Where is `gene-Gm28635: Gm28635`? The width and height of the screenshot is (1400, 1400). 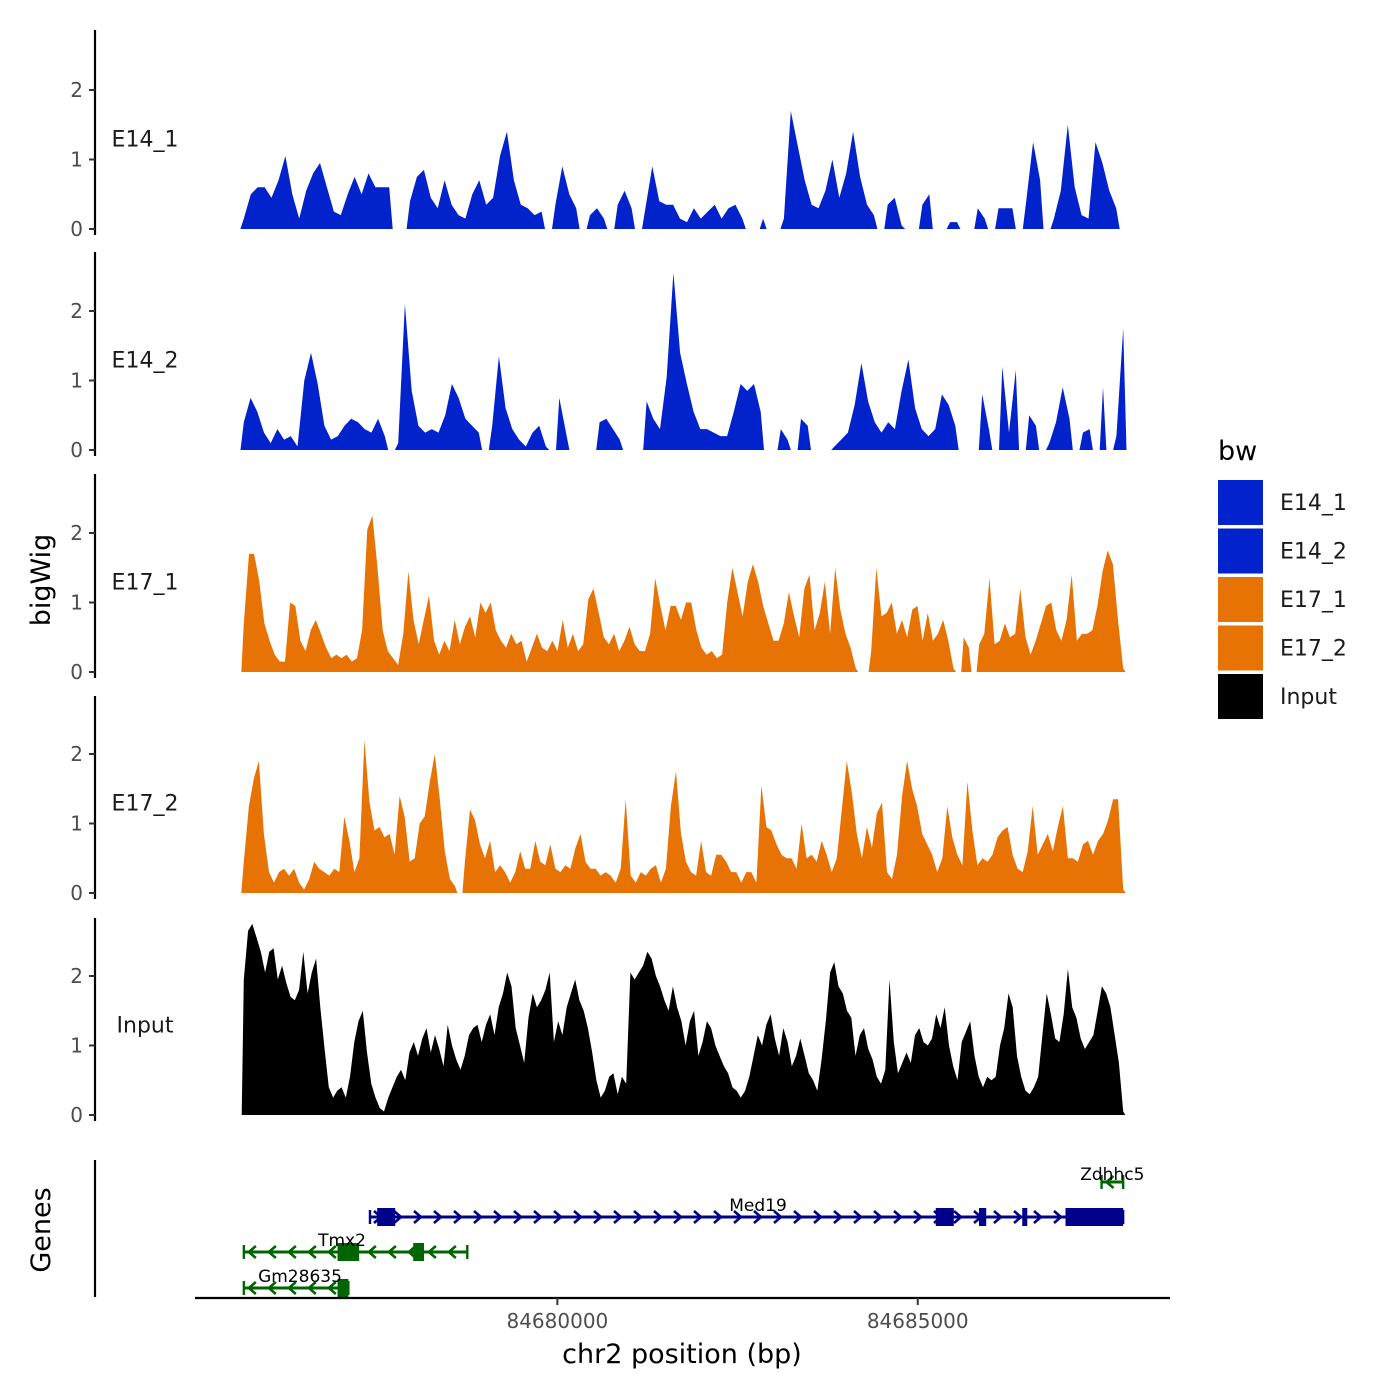
gene-Gm28635: Gm28635 is located at coordinates (296, 1282).